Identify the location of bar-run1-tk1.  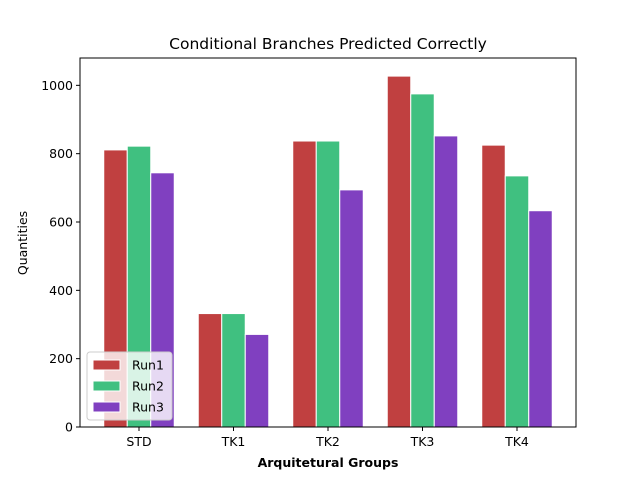
(210, 370).